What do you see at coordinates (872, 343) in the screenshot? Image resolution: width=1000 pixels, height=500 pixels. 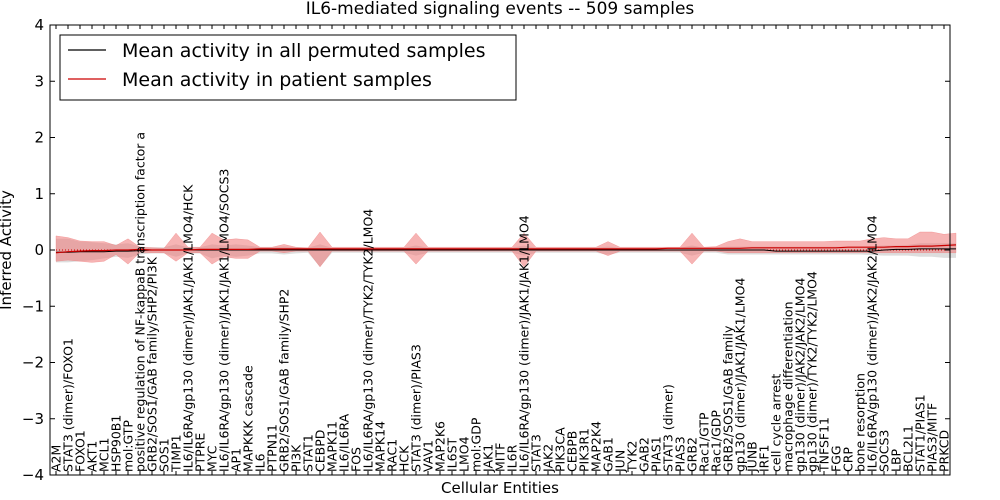 I see `x-category-label: IL6/IL6RA/gp130 (dimer)/JAK2/JAK2/LMO4` at bounding box center [872, 343].